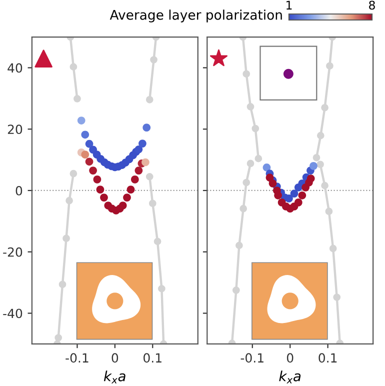  Describe the element at coordinates (372, 5) in the screenshot. I see `color-bar-label: 8` at that location.